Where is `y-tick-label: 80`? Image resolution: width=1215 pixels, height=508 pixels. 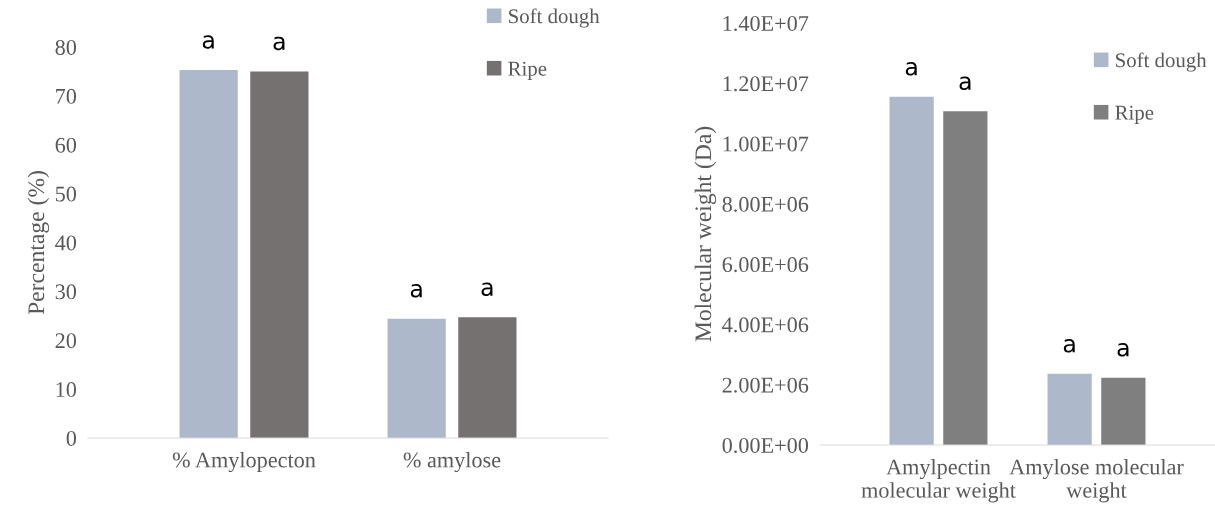 y-tick-label: 80 is located at coordinates (66, 47).